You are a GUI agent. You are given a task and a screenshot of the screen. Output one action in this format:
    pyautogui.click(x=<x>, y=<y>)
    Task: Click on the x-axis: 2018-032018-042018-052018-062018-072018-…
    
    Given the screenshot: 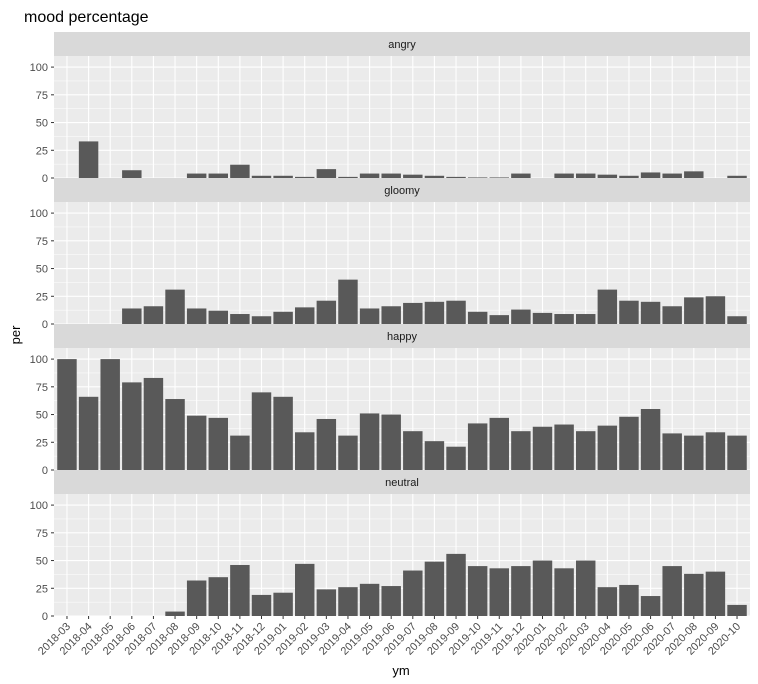 What is the action you would take?
    pyautogui.click(x=389, y=637)
    